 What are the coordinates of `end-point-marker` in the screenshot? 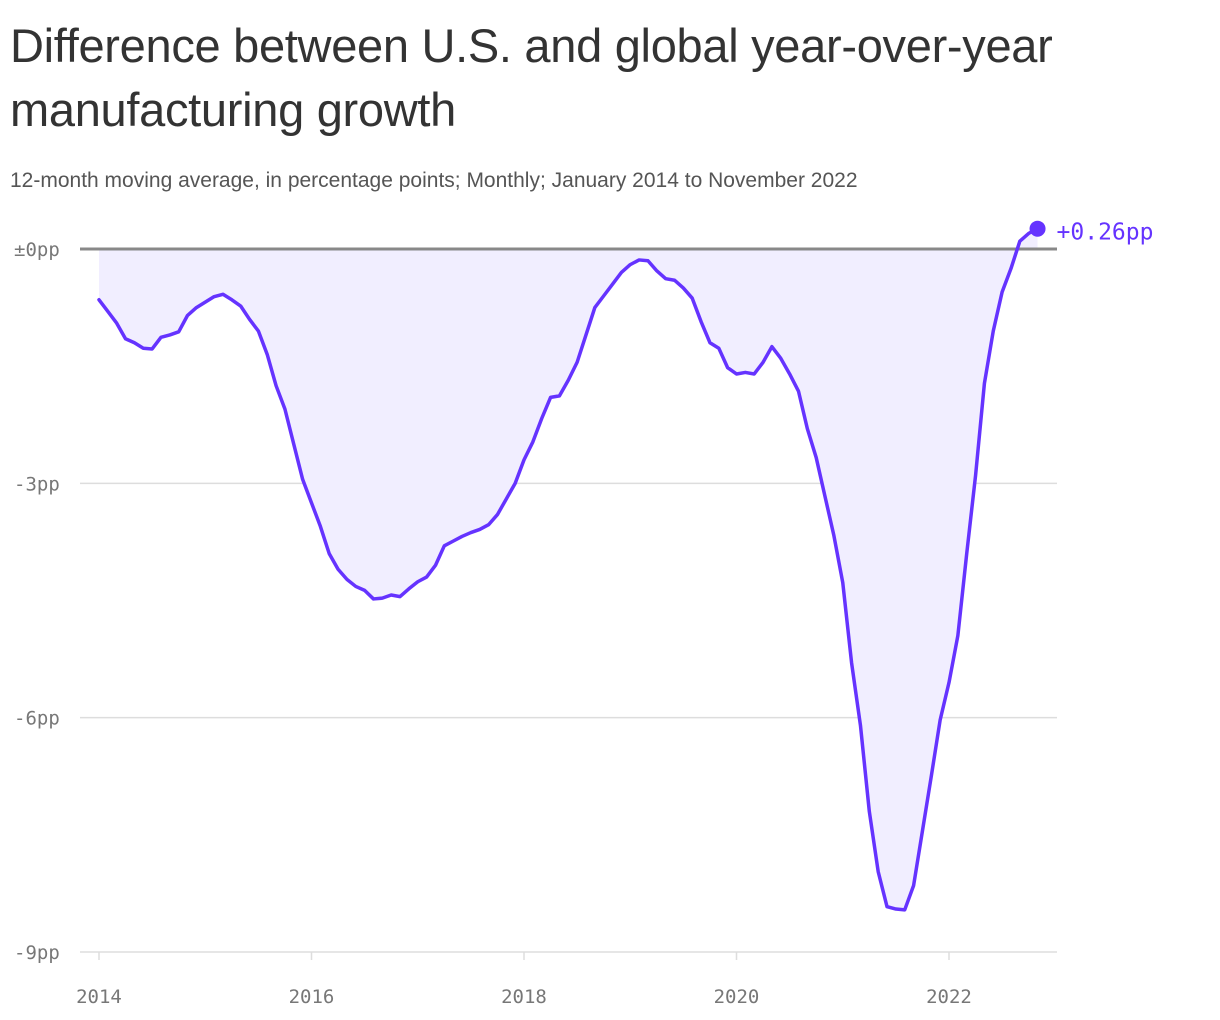 It's located at (1037, 228).